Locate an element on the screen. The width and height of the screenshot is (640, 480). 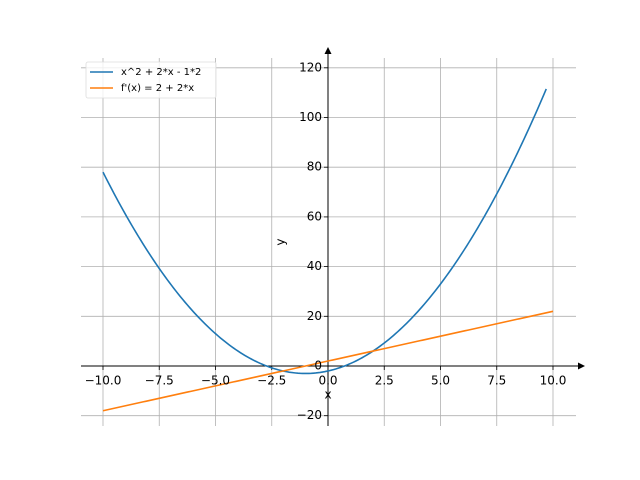
y-tick-label: 40 is located at coordinates (314, 266).